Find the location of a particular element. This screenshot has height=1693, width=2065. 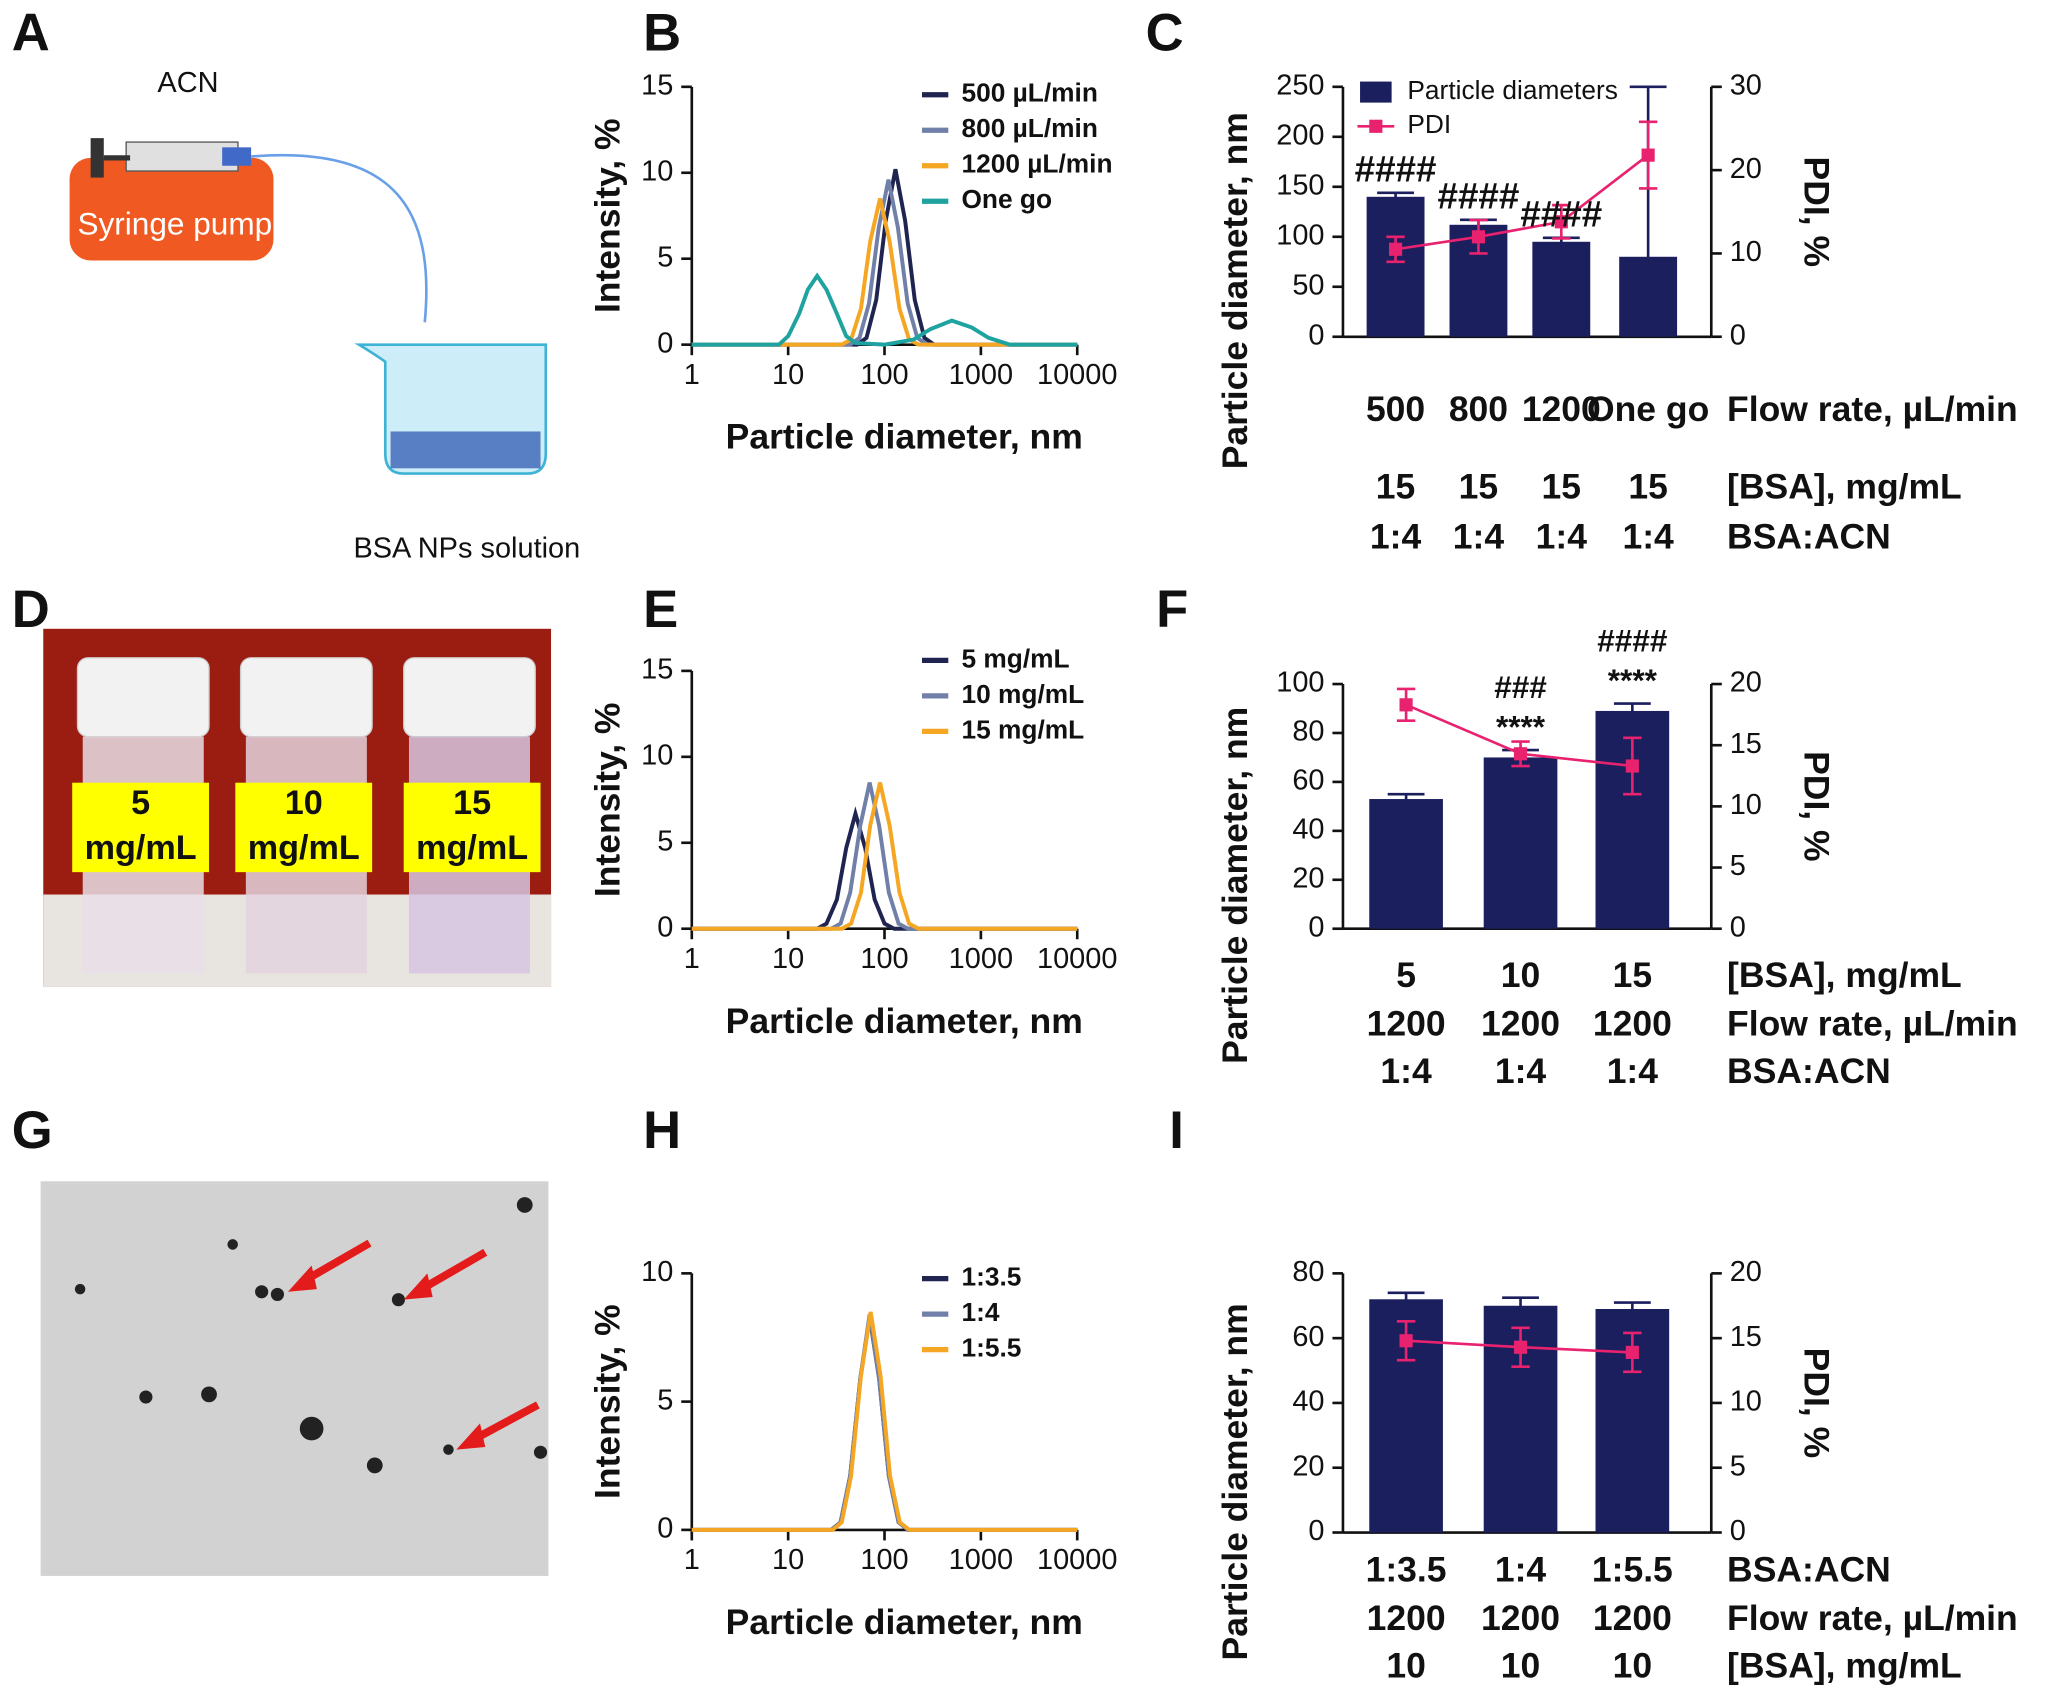

legend-label: 5 mg/mL is located at coordinates (1015, 658).